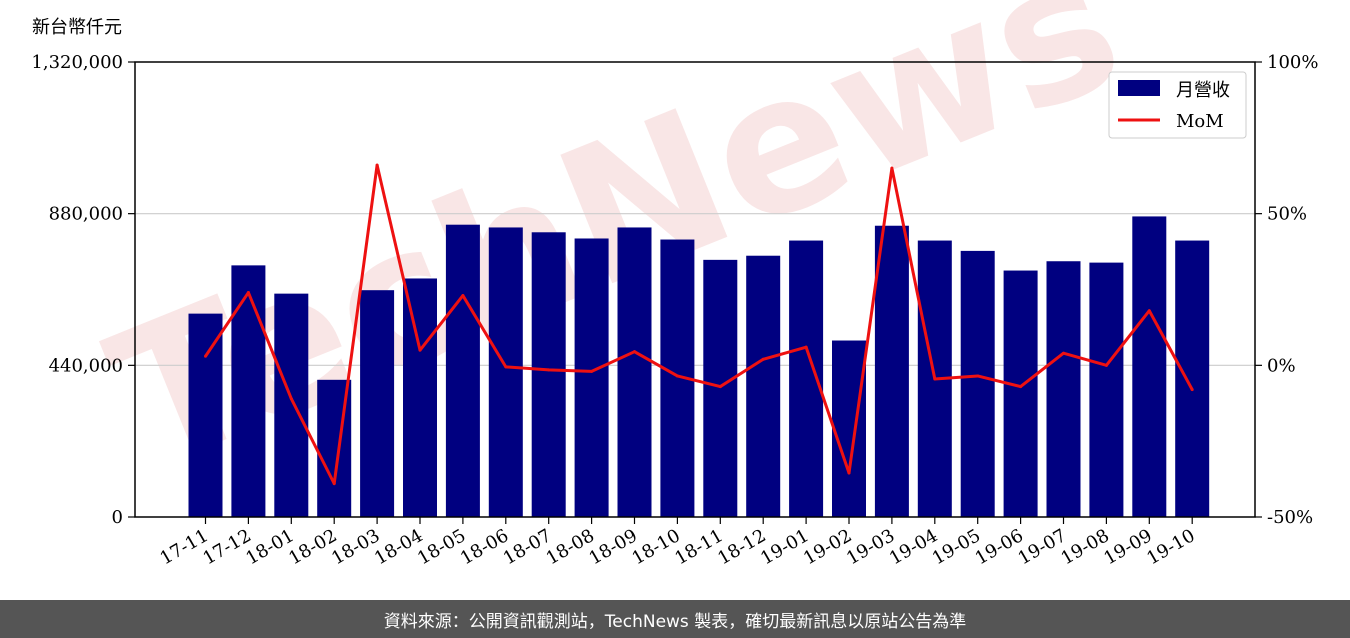 The width and height of the screenshot is (1350, 638). Describe the element at coordinates (675, 621) in the screenshot. I see `footer-text: 資料來源：公開資訊觀測站，TechNews 製表，確切最新訊息以原站公告為準` at that location.